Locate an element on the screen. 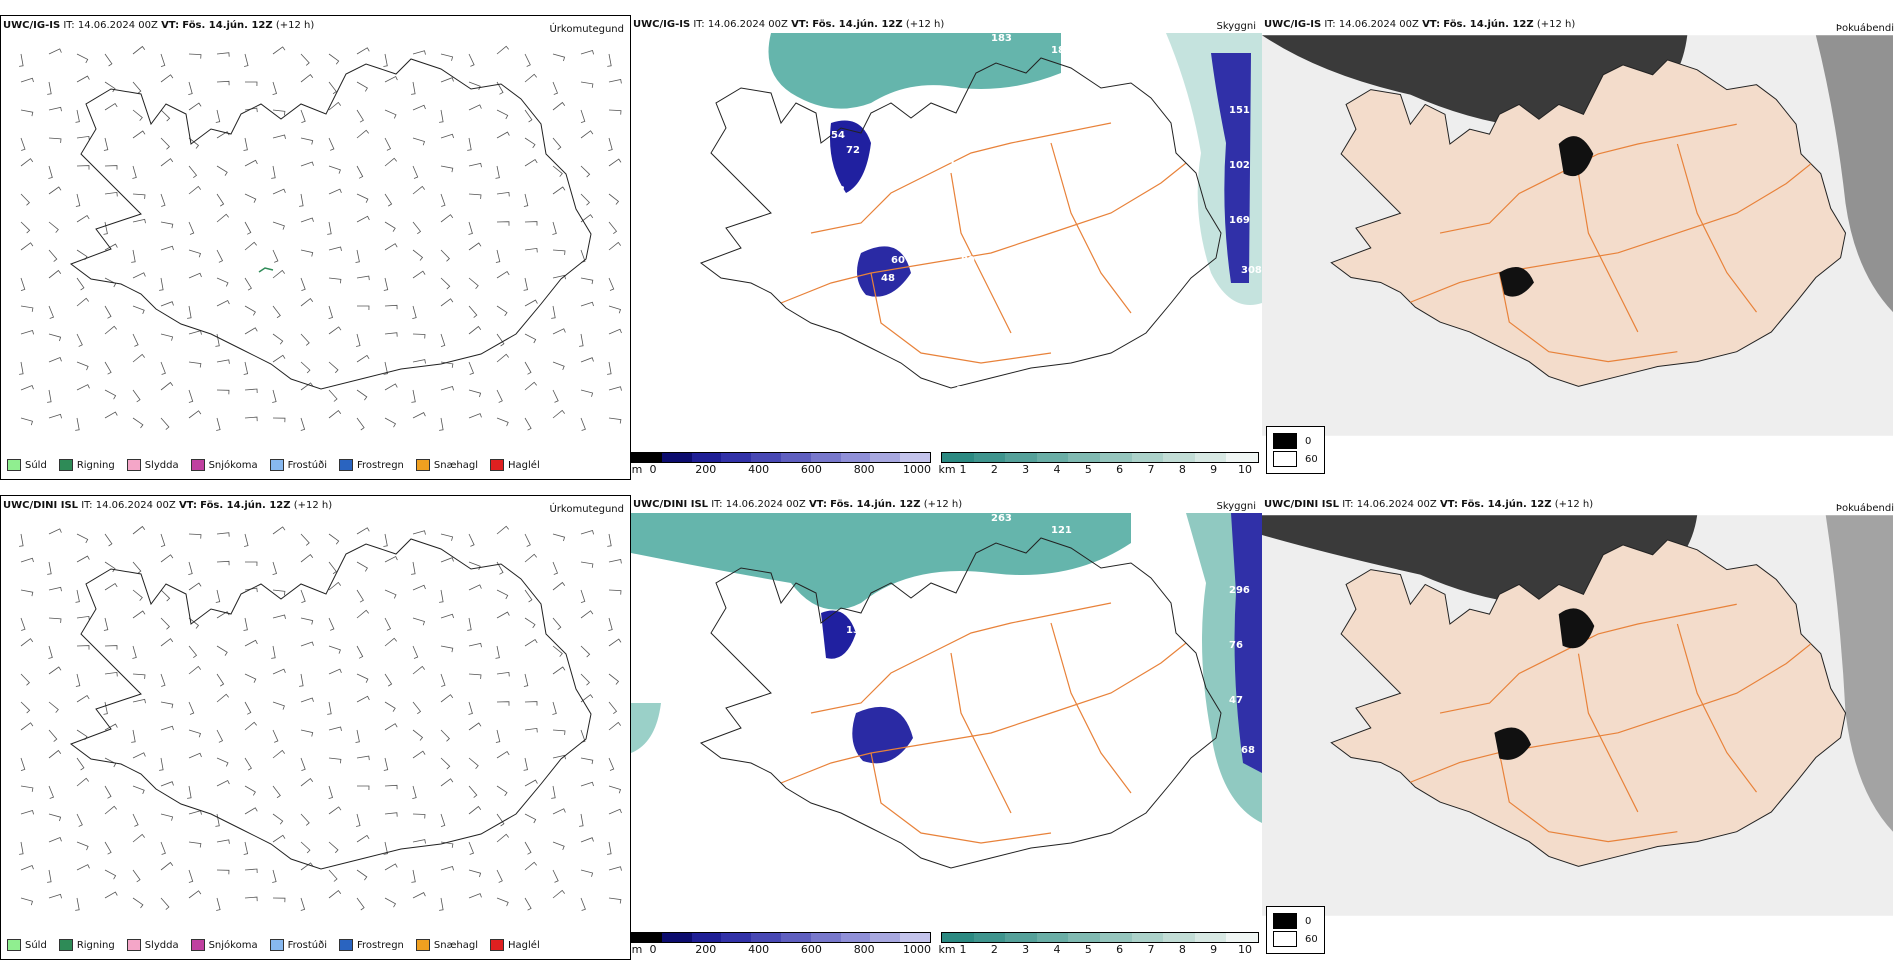  legend-item: Slydda is located at coordinates (152, 945).